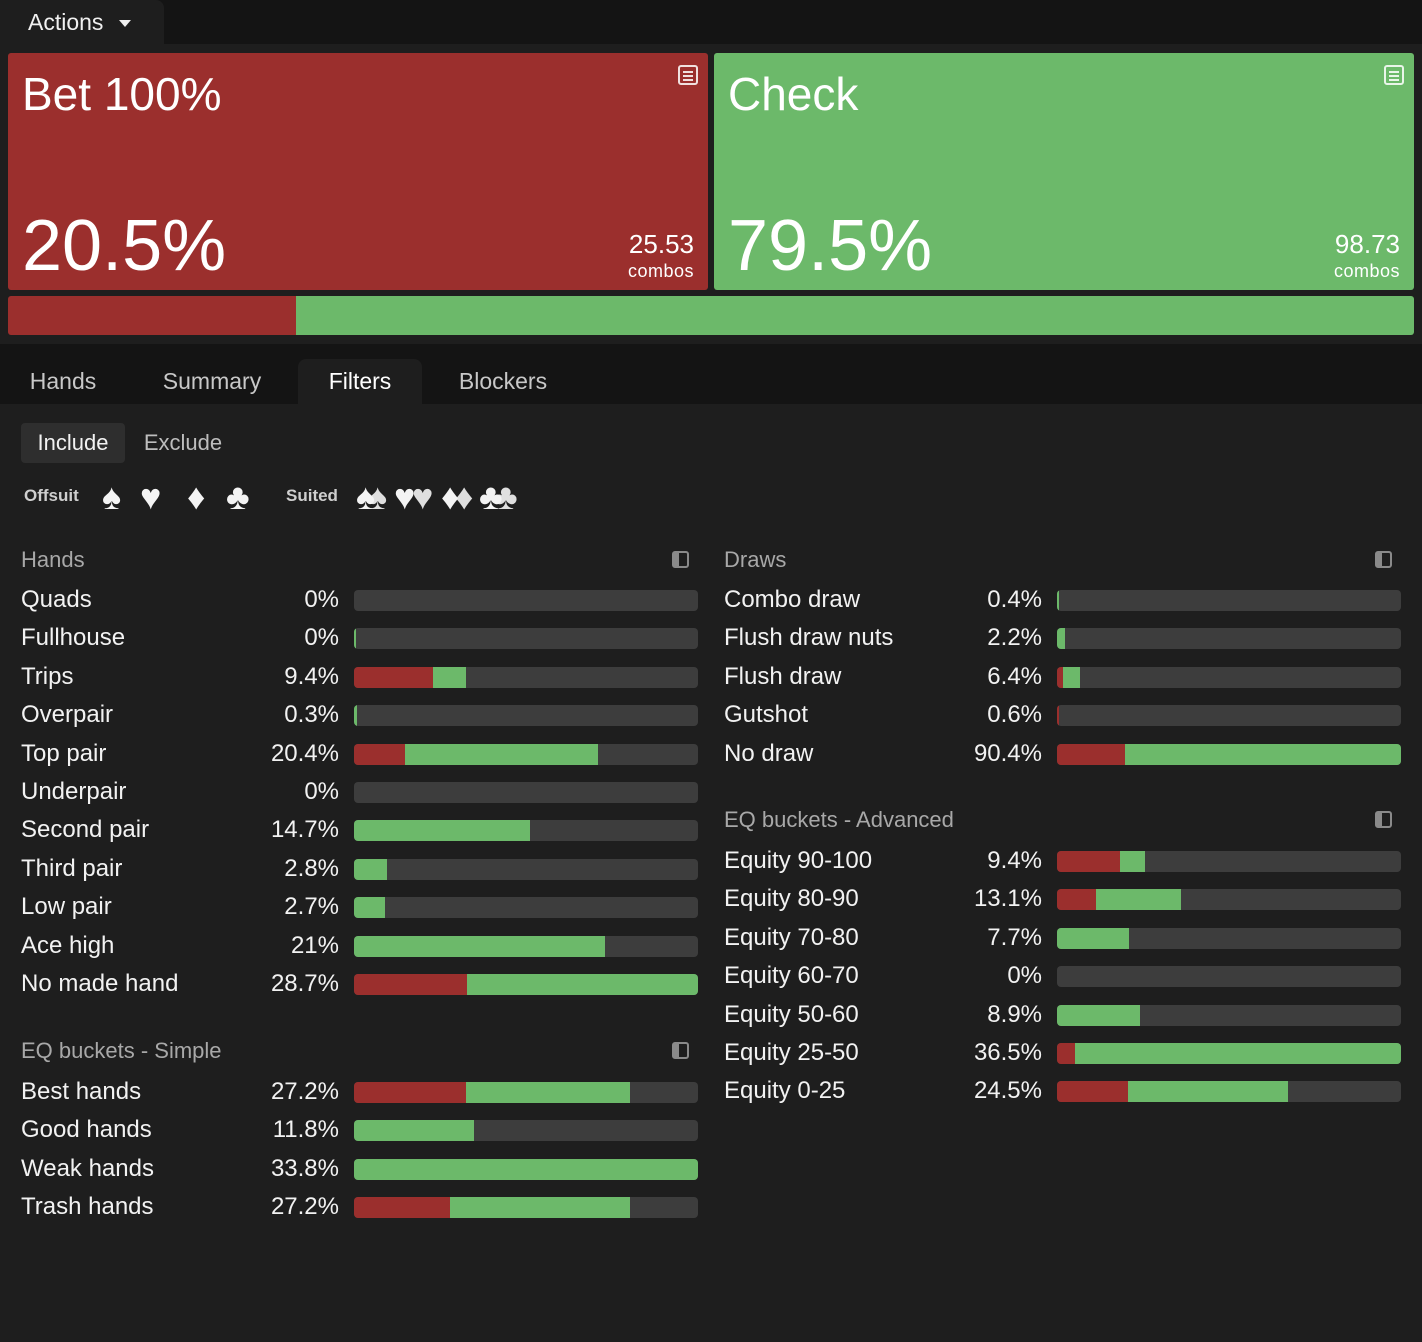  Describe the element at coordinates (125, 23) in the screenshot. I see `chevron-down-icon` at that location.